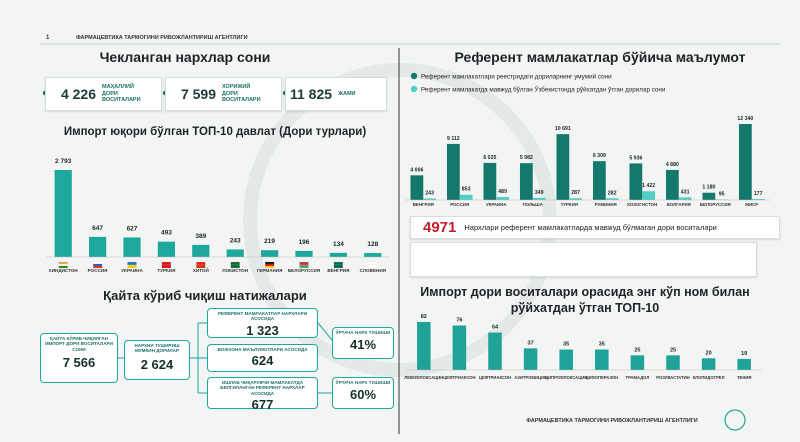 Image resolution: width=800 pixels, height=442 pixels. Describe the element at coordinates (606, 204) in the screenshot. I see `x-tick-label: РУМИНИЯ` at that location.